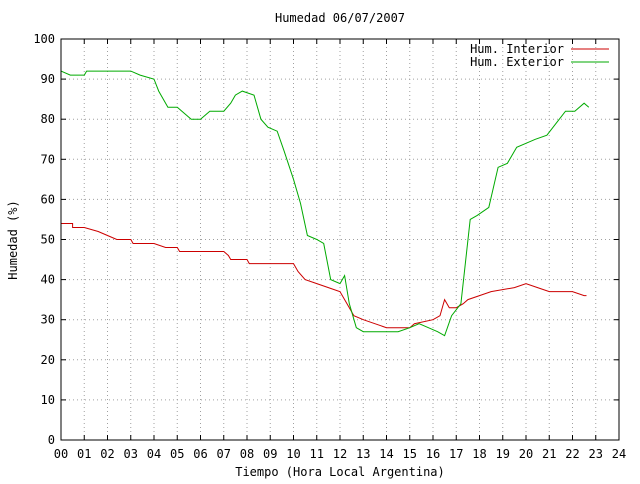 The image size is (640, 484). What do you see at coordinates (48, 199) in the screenshot?
I see `y-tick-label: 60` at bounding box center [48, 199].